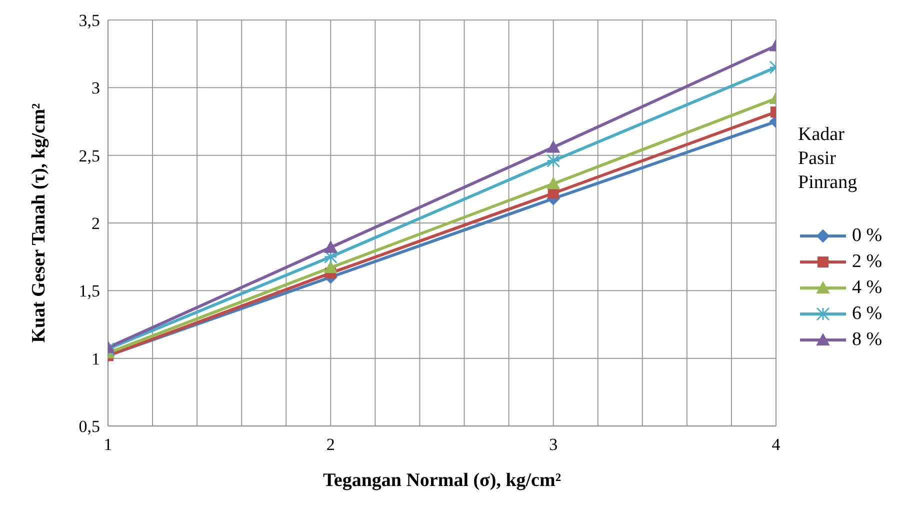  What do you see at coordinates (828, 159) in the screenshot?
I see `legend-title: Kadar Pasir Pinrang` at bounding box center [828, 159].